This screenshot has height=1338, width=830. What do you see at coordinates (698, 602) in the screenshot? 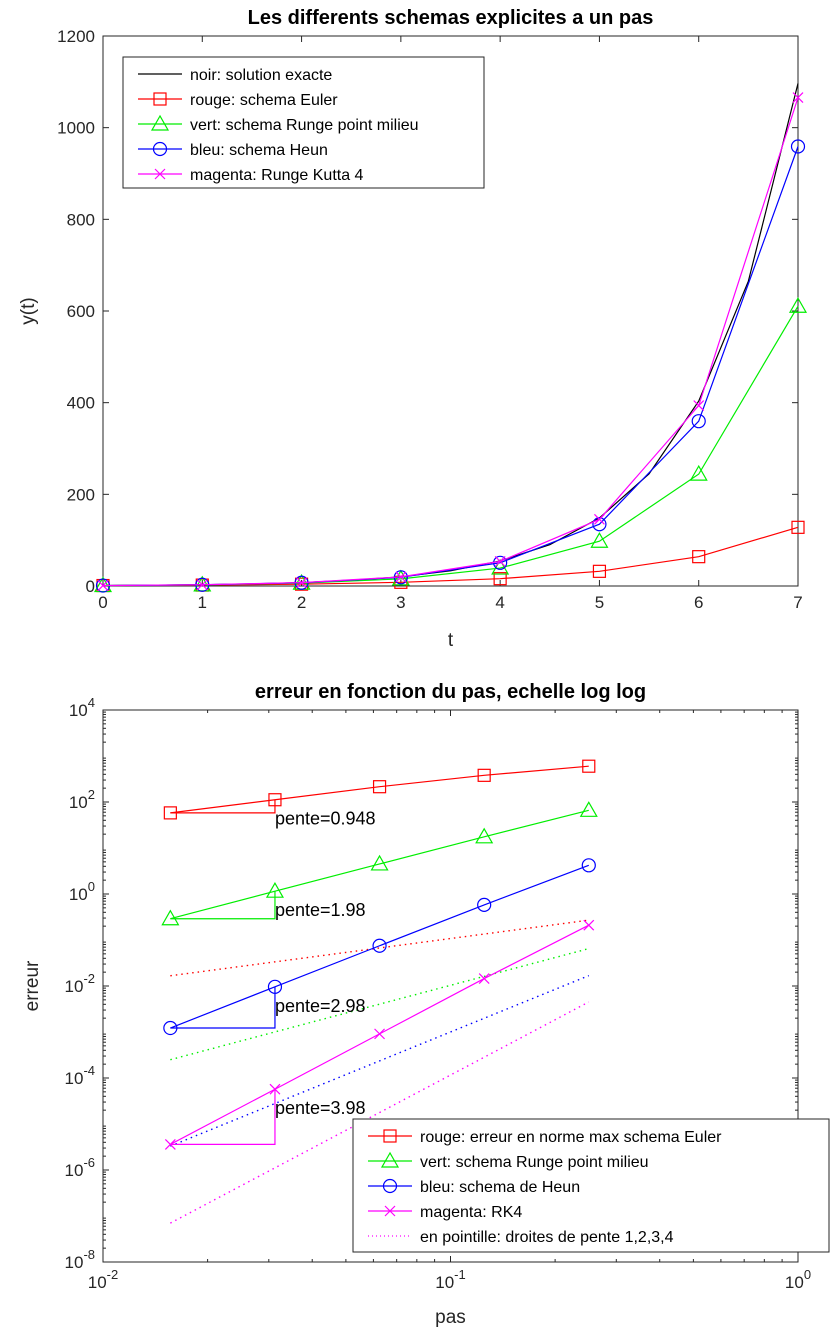
I see `x-tick-label-1: 6` at bounding box center [698, 602].